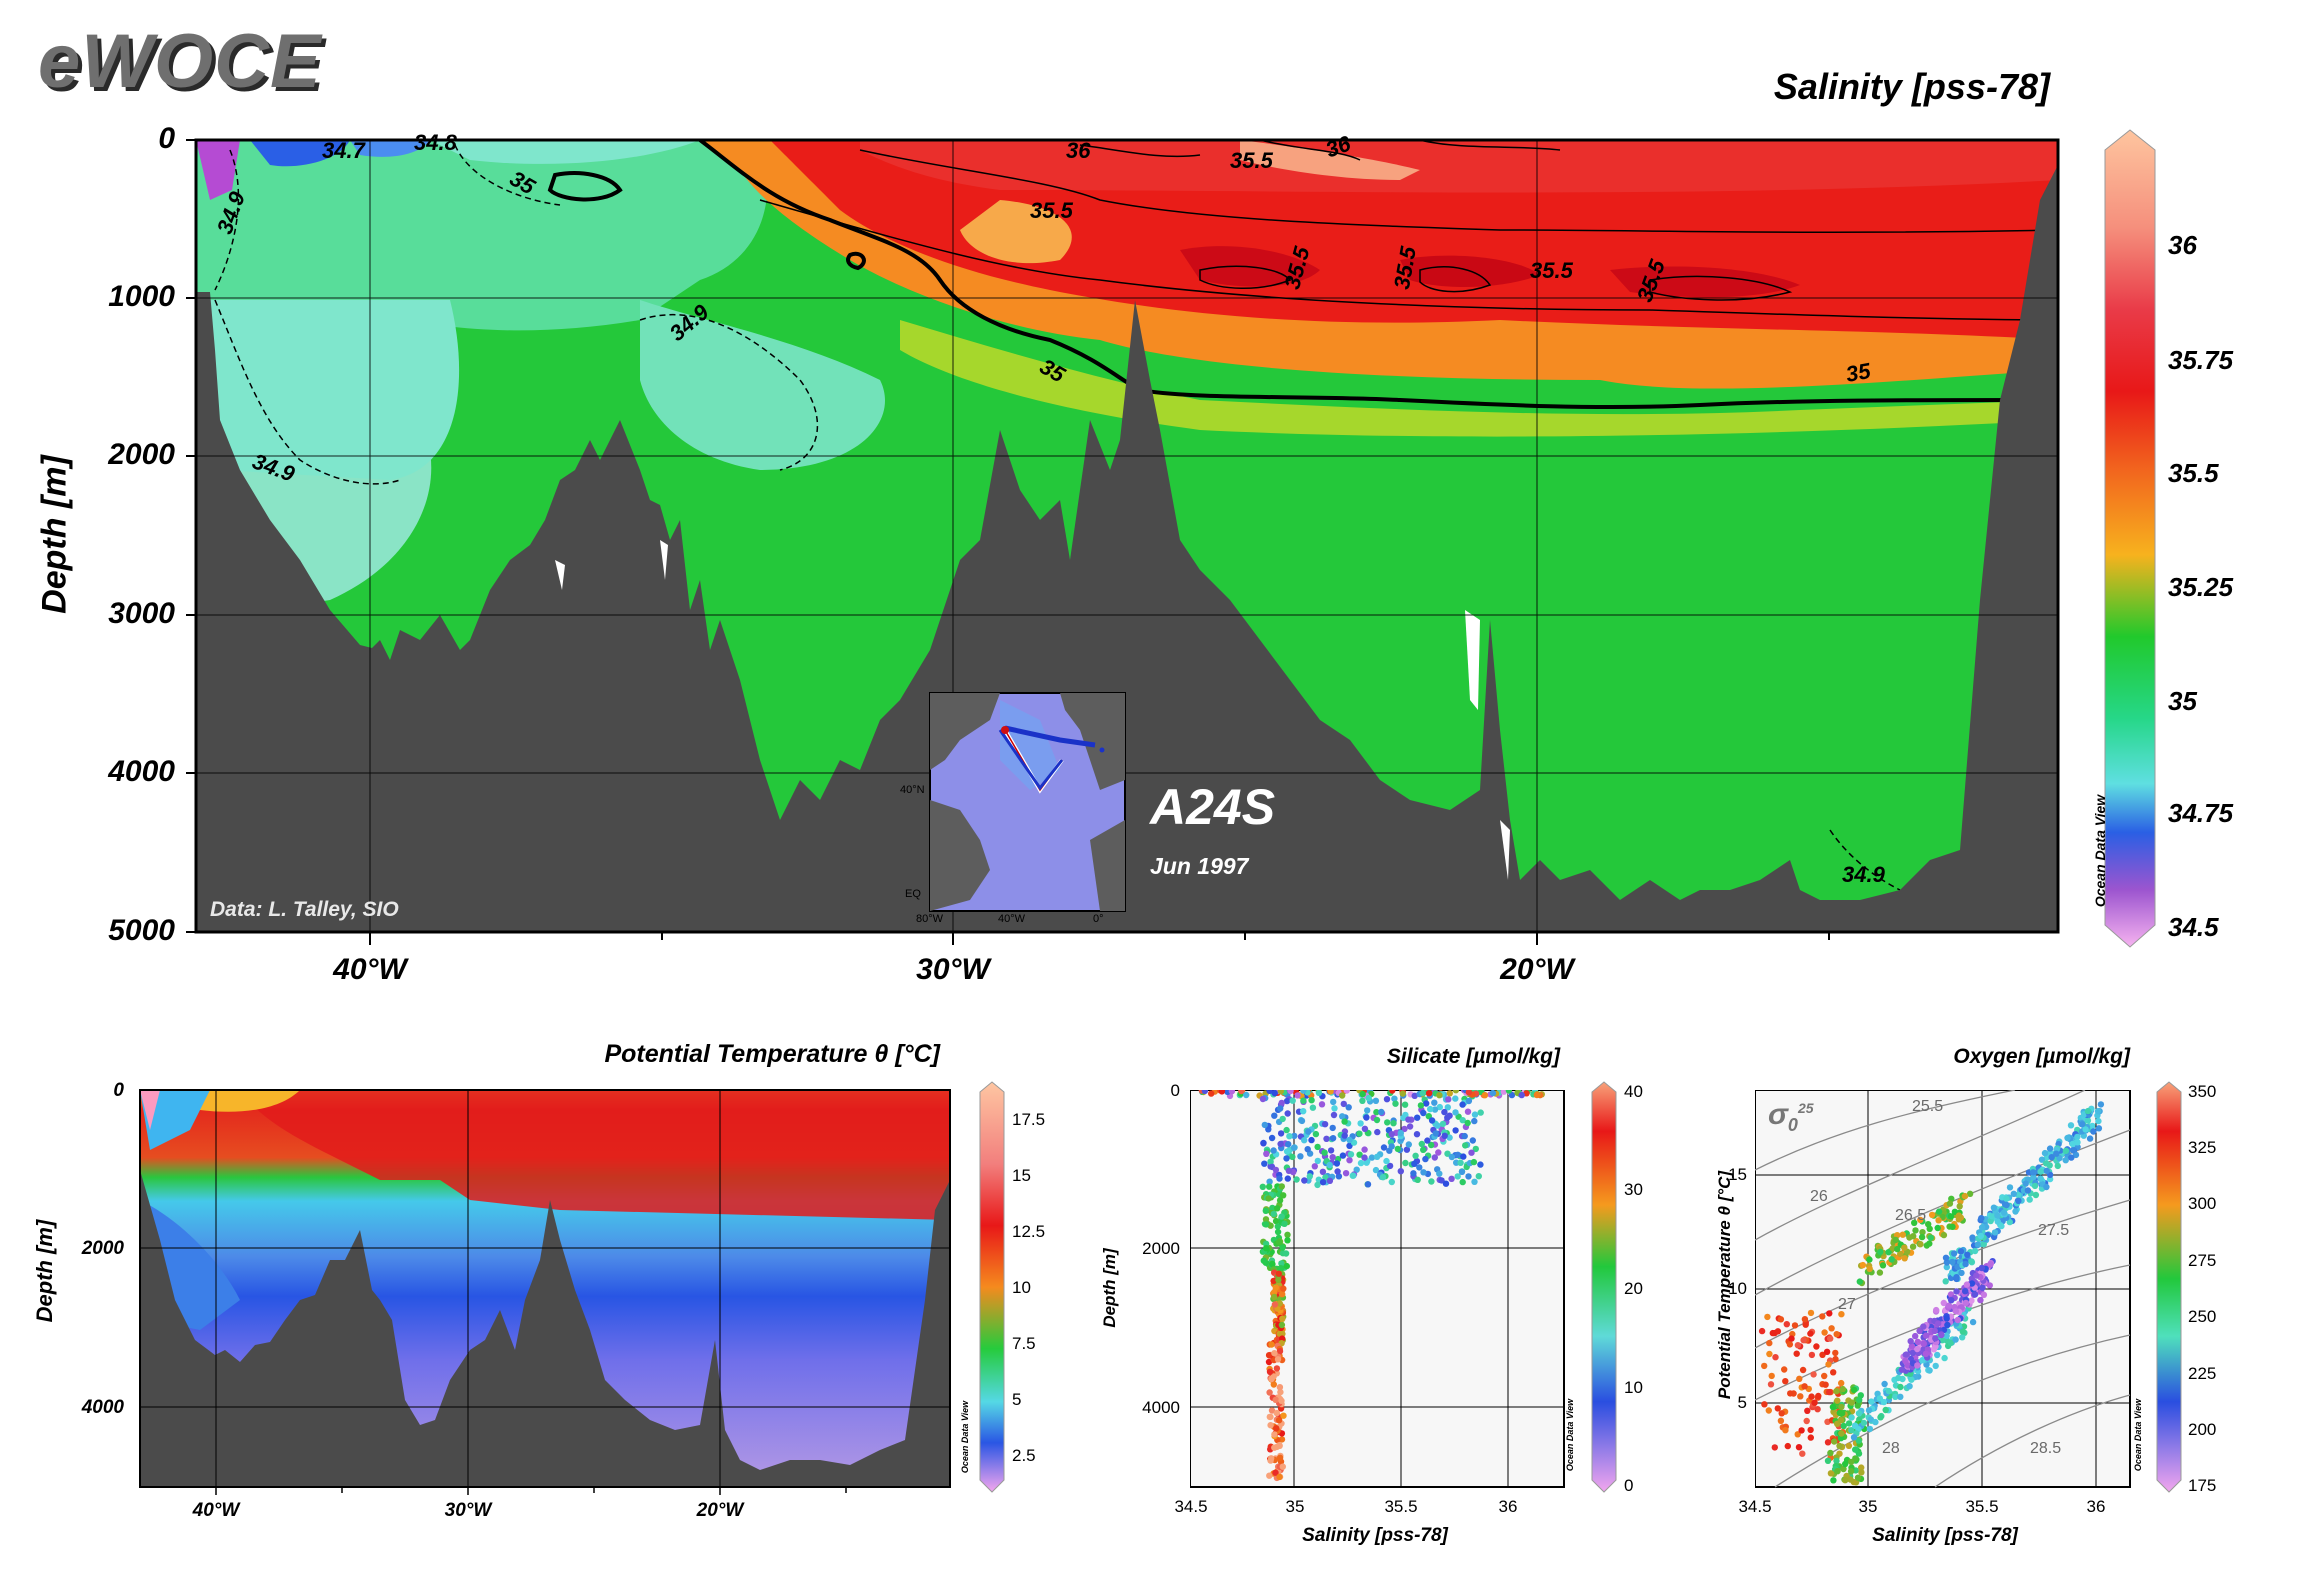 The width and height of the screenshot is (2315, 1584). I want to click on ox-ytick-15: 15, so click(1737, 1174).